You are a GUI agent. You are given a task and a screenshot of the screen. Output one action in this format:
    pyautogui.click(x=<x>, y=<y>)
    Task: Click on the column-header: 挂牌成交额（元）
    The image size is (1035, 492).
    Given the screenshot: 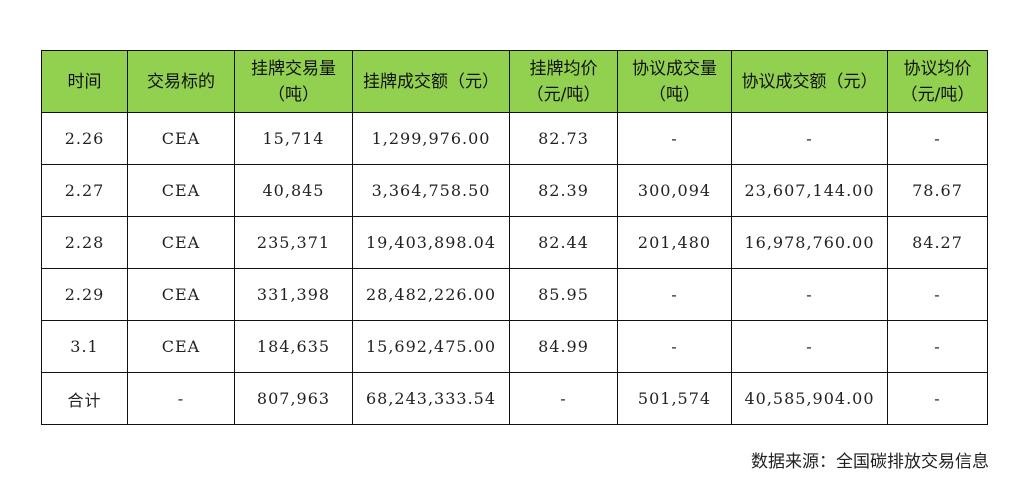 What is the action you would take?
    pyautogui.click(x=431, y=81)
    